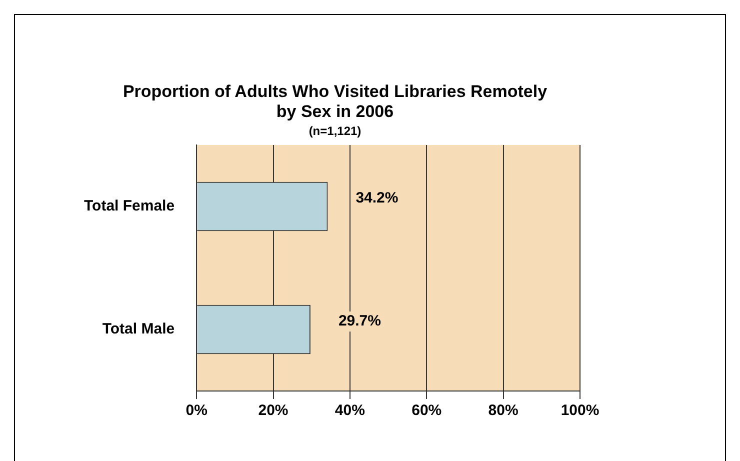  I want to click on x-tick-label: 60%, so click(427, 411).